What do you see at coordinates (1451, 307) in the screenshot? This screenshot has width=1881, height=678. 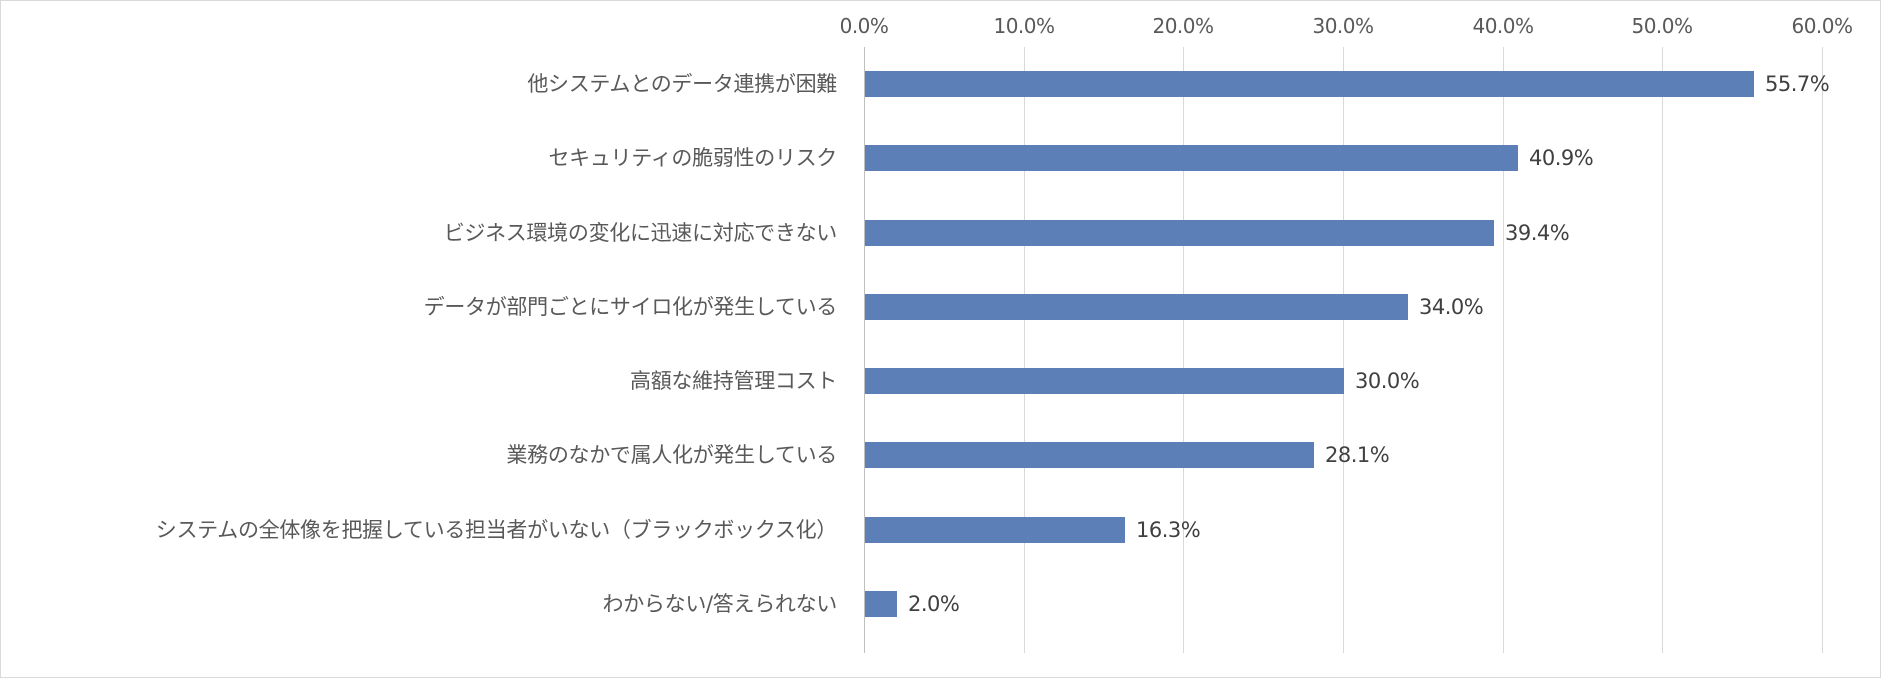 I see `value-label: 34.0%` at bounding box center [1451, 307].